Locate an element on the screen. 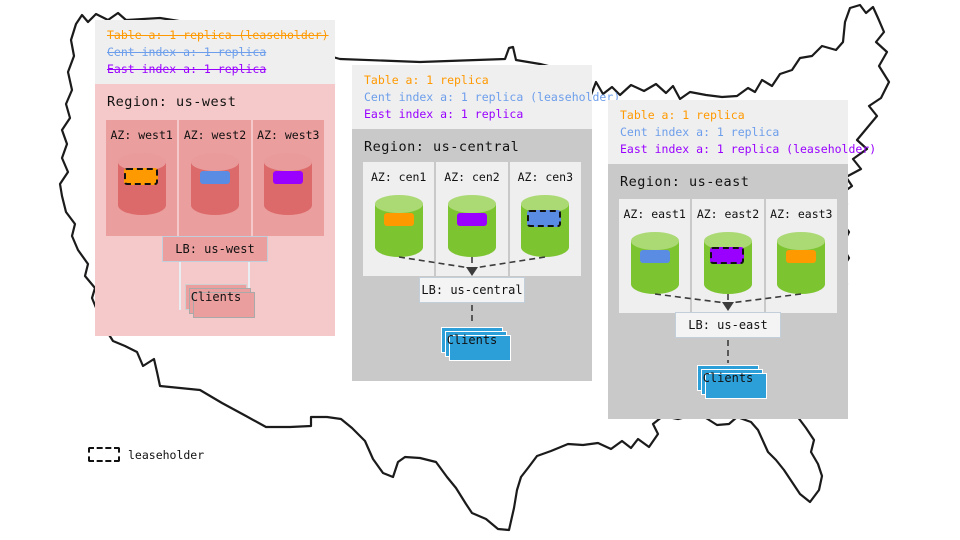 The width and height of the screenshot is (960, 540). az-label: AZ: west2 is located at coordinates (215, 135).